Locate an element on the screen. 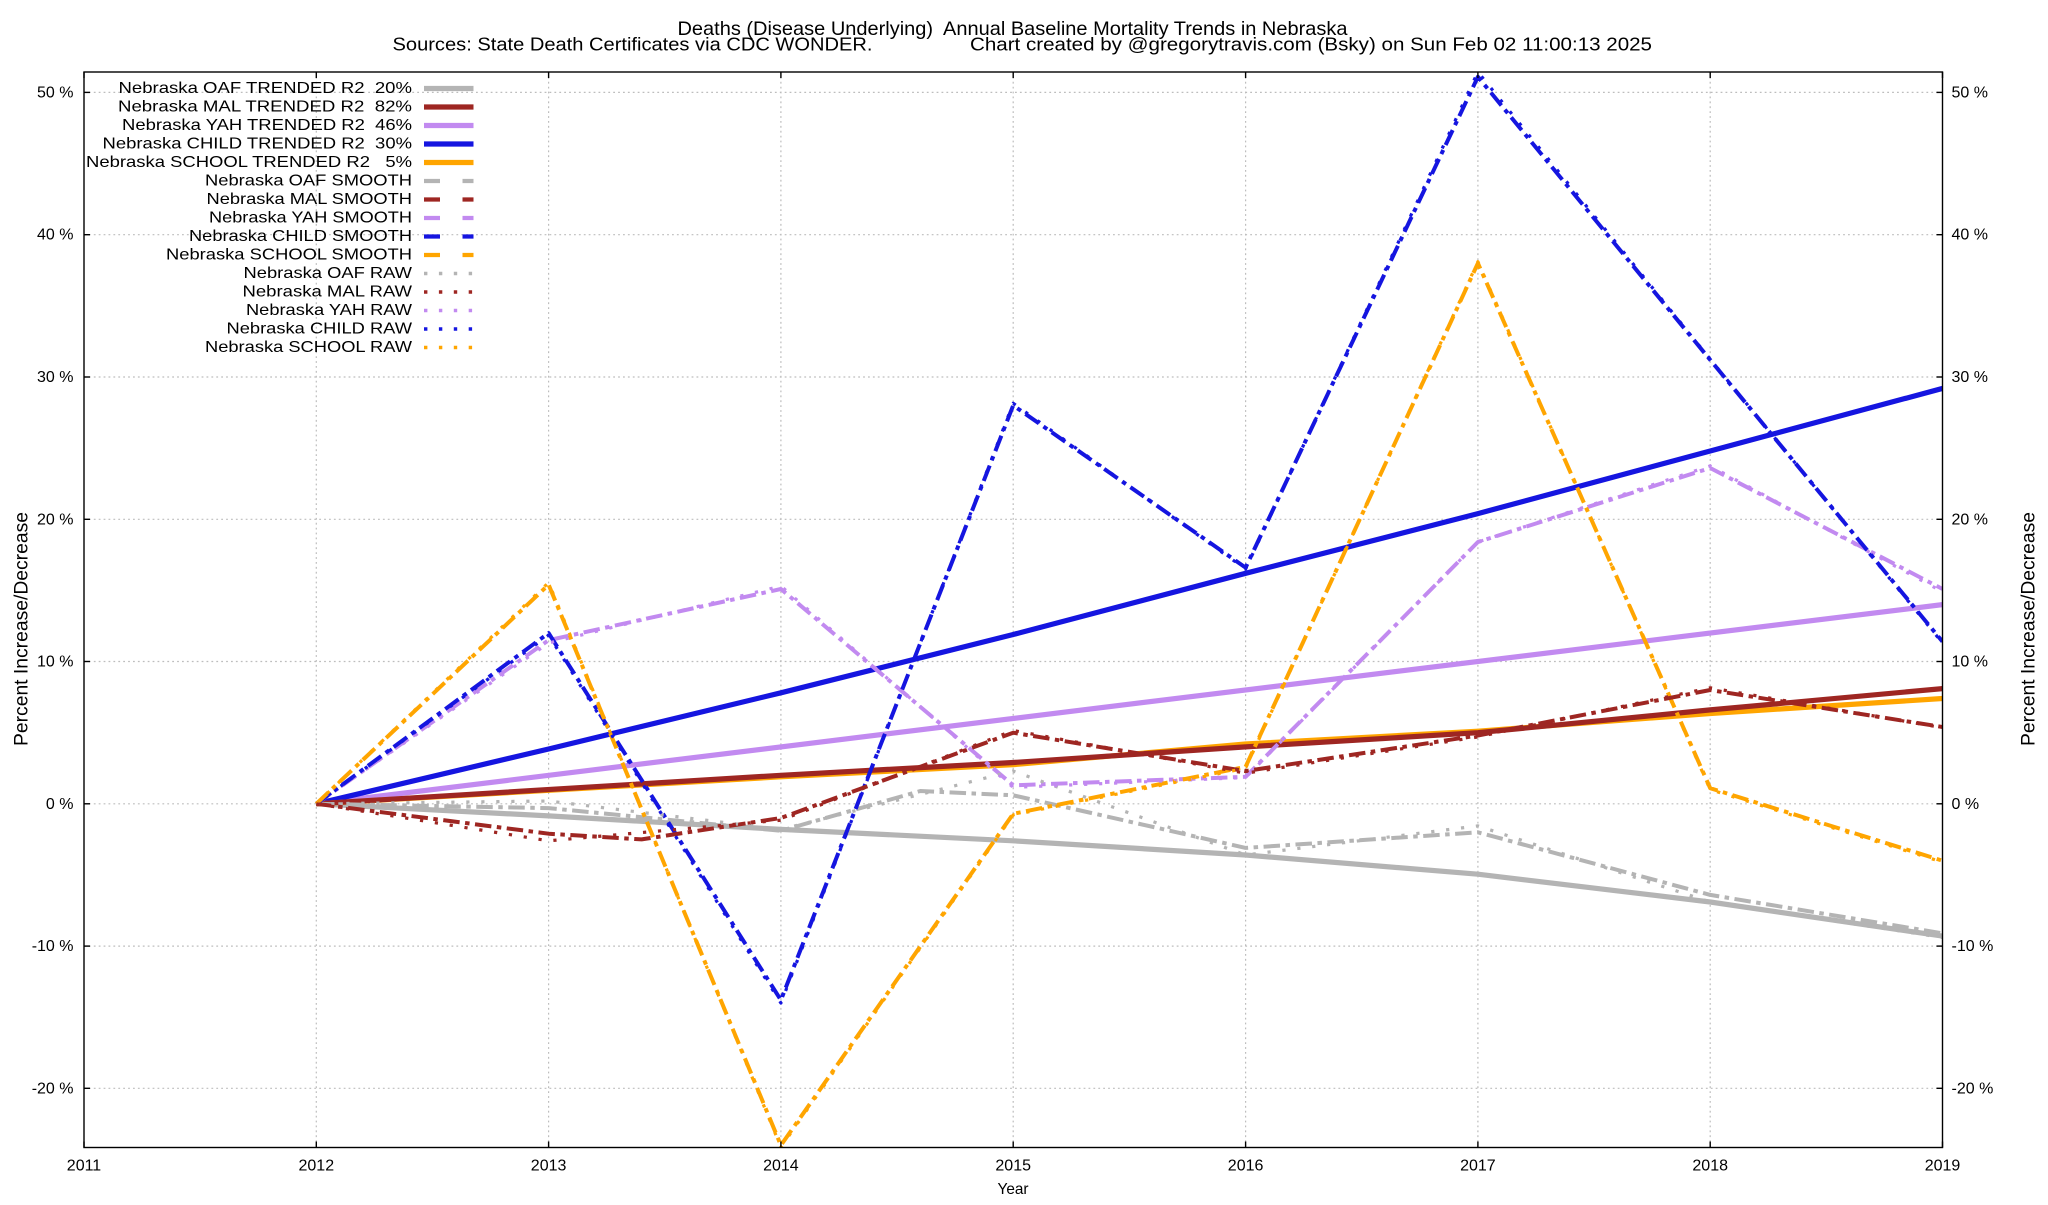 The height and width of the screenshot is (1205, 2048). svg-text: 2012 is located at coordinates (317, 1166).